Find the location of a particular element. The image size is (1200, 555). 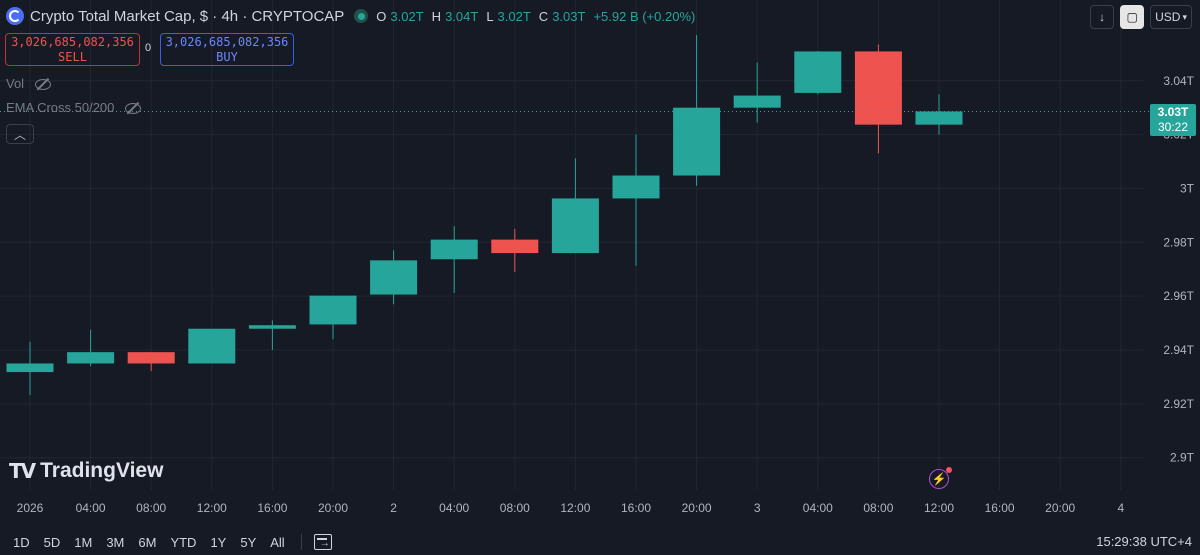

volume-legend: Vol is located at coordinates (29, 83).